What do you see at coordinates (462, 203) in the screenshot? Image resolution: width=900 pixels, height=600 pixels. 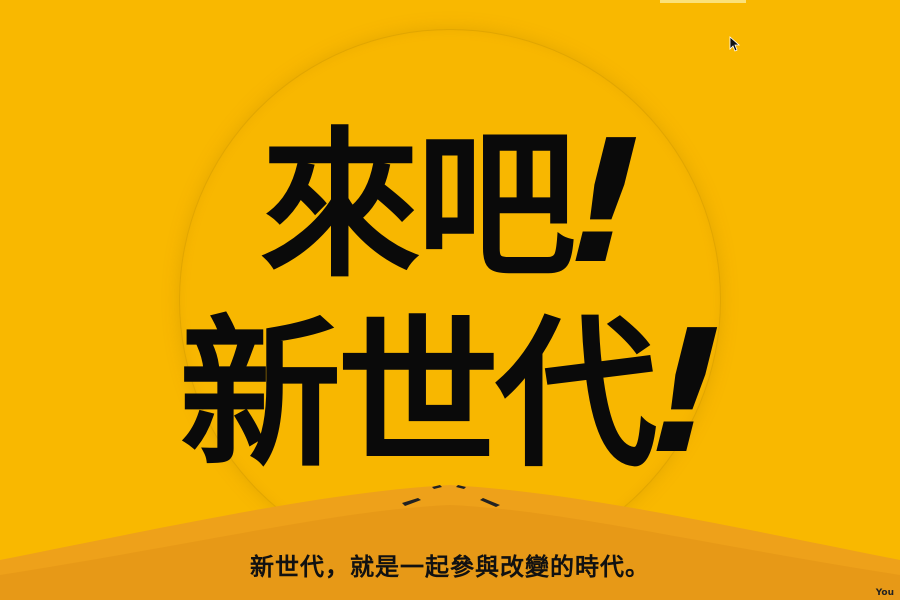 I see `headline-line-1: 來吧!` at bounding box center [462, 203].